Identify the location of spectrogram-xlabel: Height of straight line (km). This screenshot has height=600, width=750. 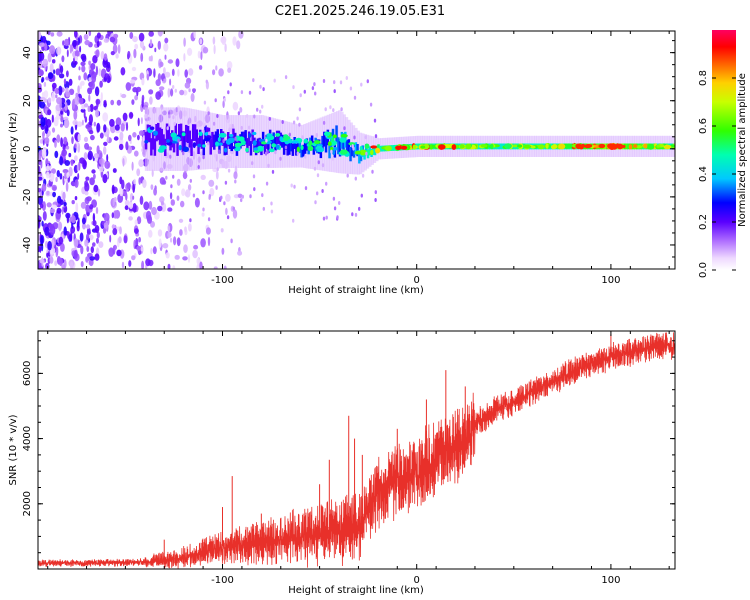
(356, 290).